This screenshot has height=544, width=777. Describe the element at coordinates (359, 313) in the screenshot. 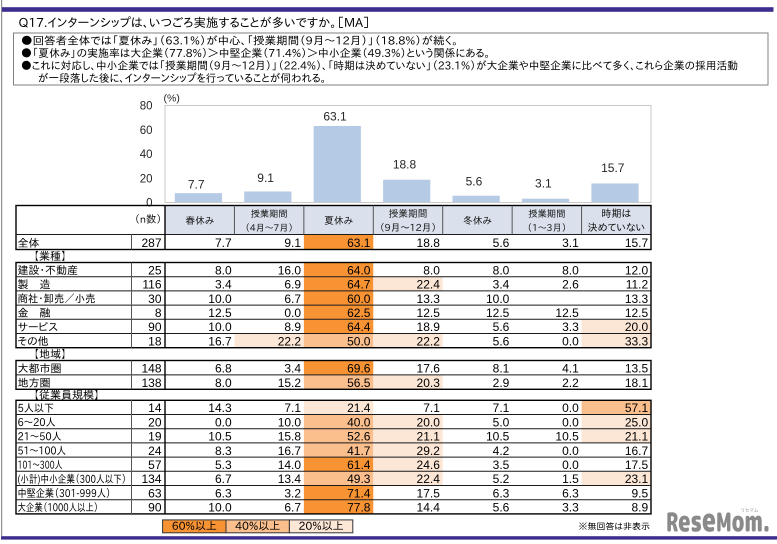

I see `svg-text: 62.5` at that location.